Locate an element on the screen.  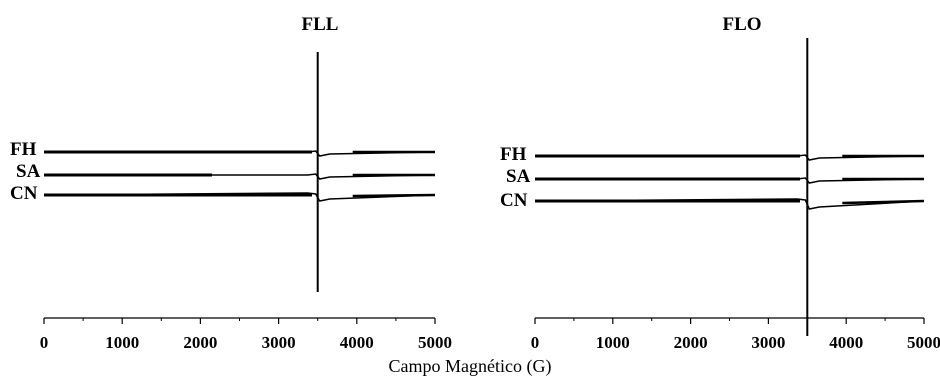
panel-title: FLL is located at coordinates (320, 24).